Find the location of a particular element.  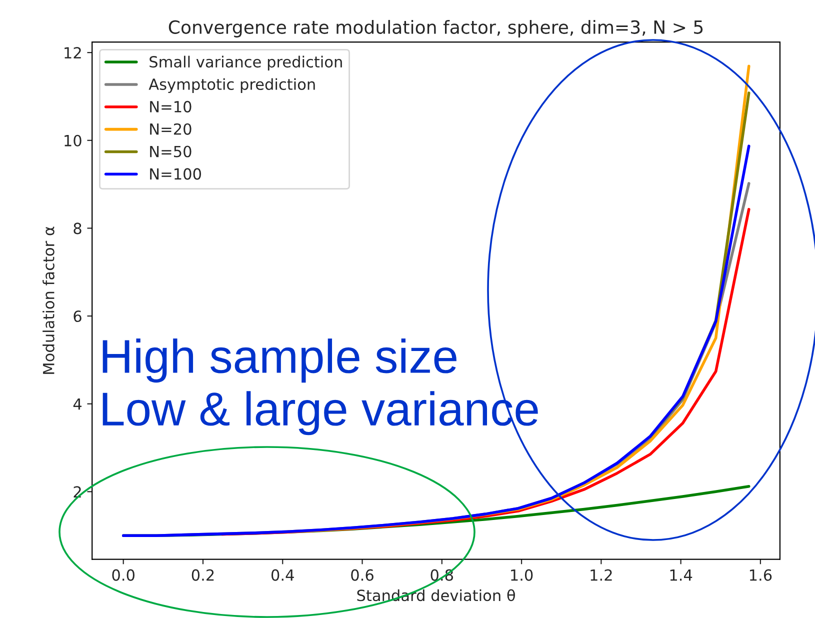

y-tick-label: 12 is located at coordinates (72, 52).